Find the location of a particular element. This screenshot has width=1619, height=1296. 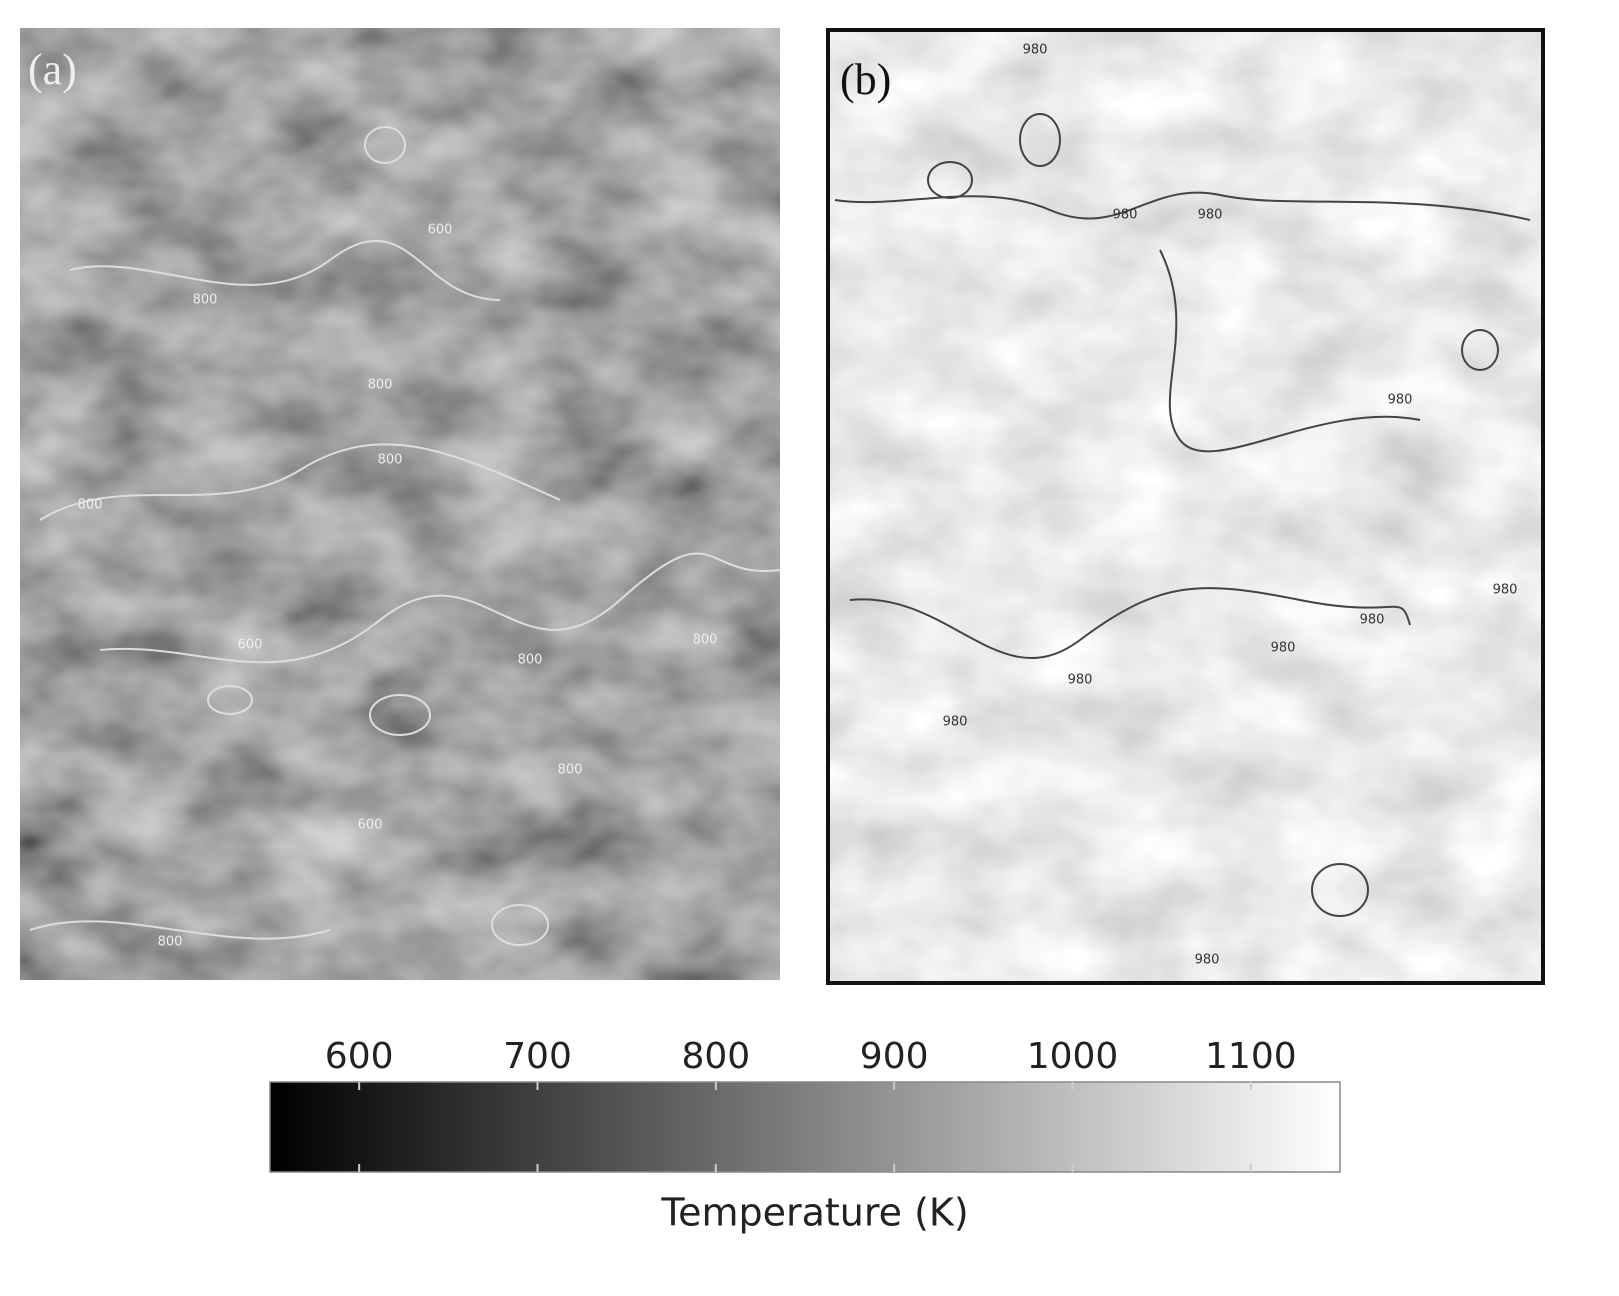

panel-label: (a) is located at coordinates (52, 69).